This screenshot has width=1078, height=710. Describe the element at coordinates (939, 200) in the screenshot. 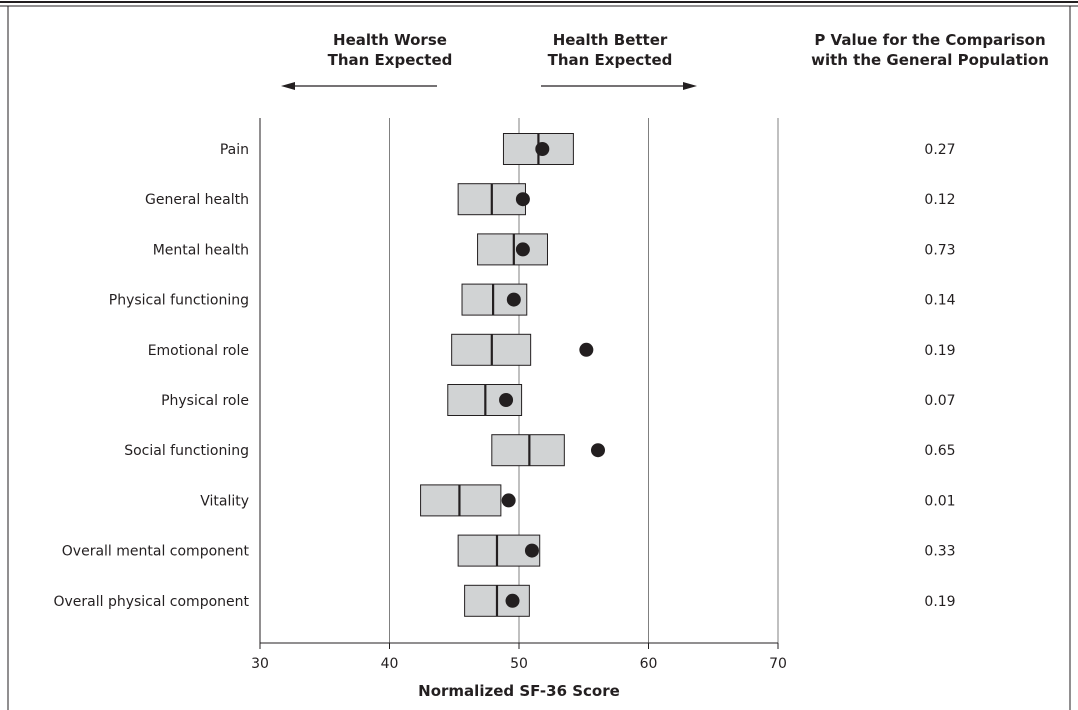

I see `p-value: 0.12` at that location.